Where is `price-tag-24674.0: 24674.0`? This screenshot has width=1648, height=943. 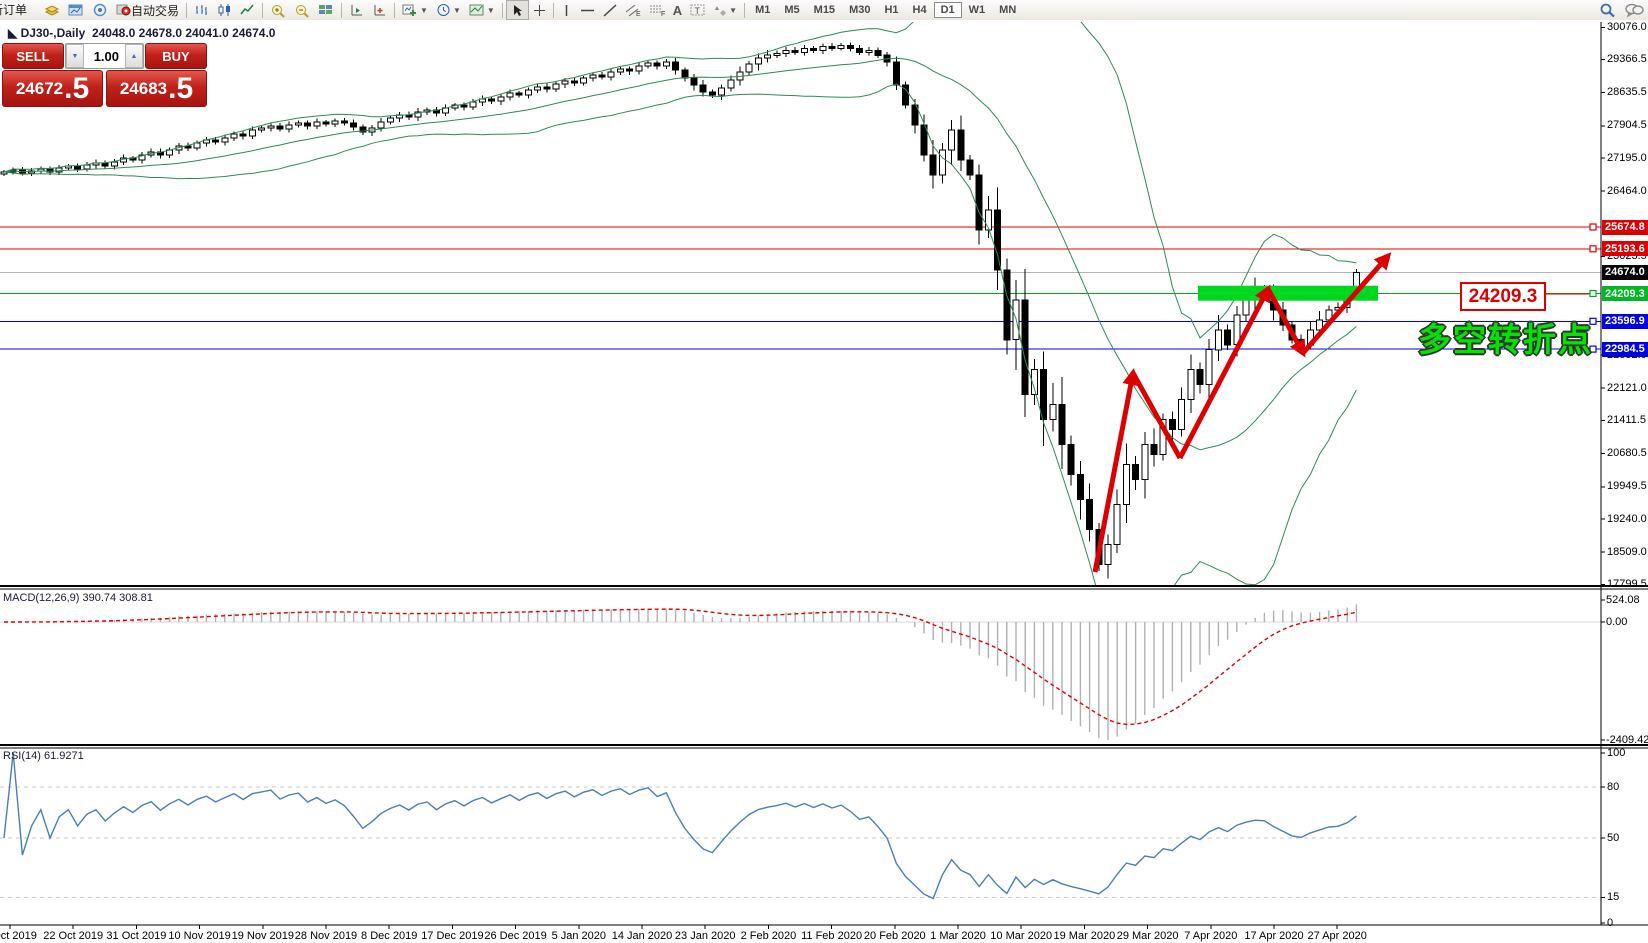 price-tag-24674.0: 24674.0 is located at coordinates (1625, 272).